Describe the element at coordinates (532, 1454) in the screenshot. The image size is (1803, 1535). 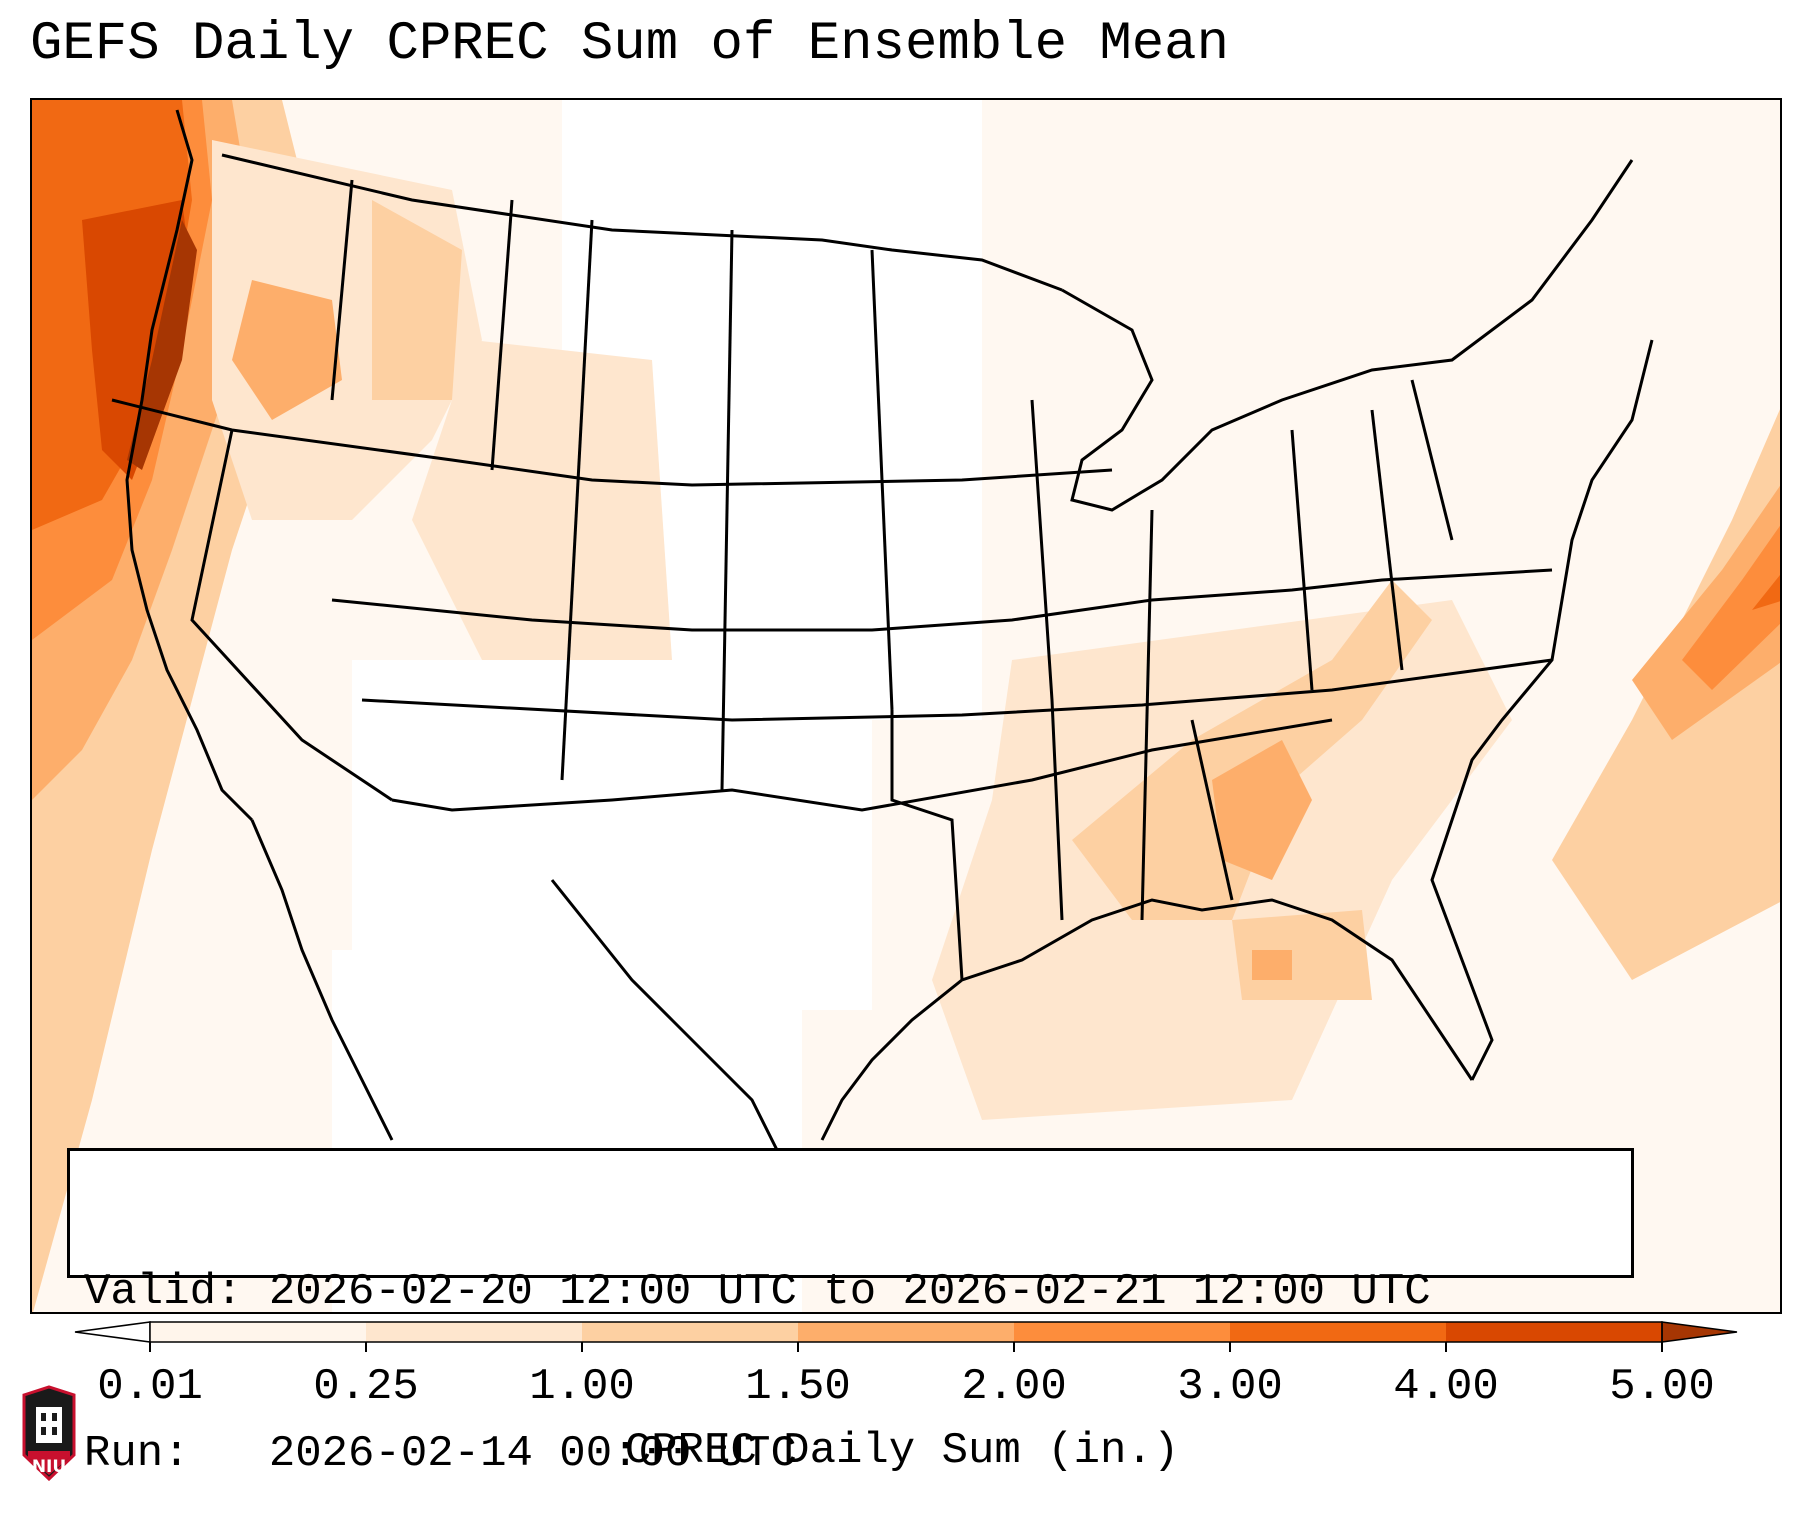
I see `run-value: 2026-02-14 00:00 UTC` at that location.